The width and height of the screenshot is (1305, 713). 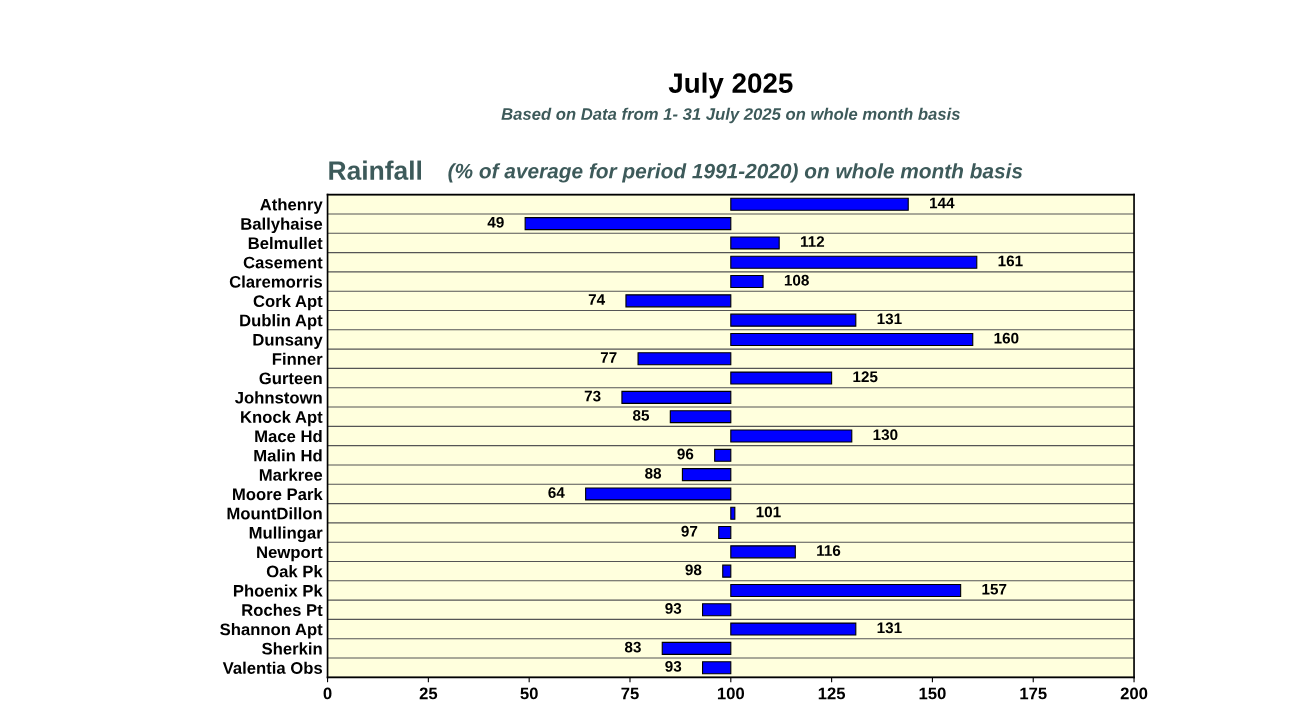 What do you see at coordinates (288, 455) in the screenshot?
I see `y-tick-label: Malin Hd` at bounding box center [288, 455].